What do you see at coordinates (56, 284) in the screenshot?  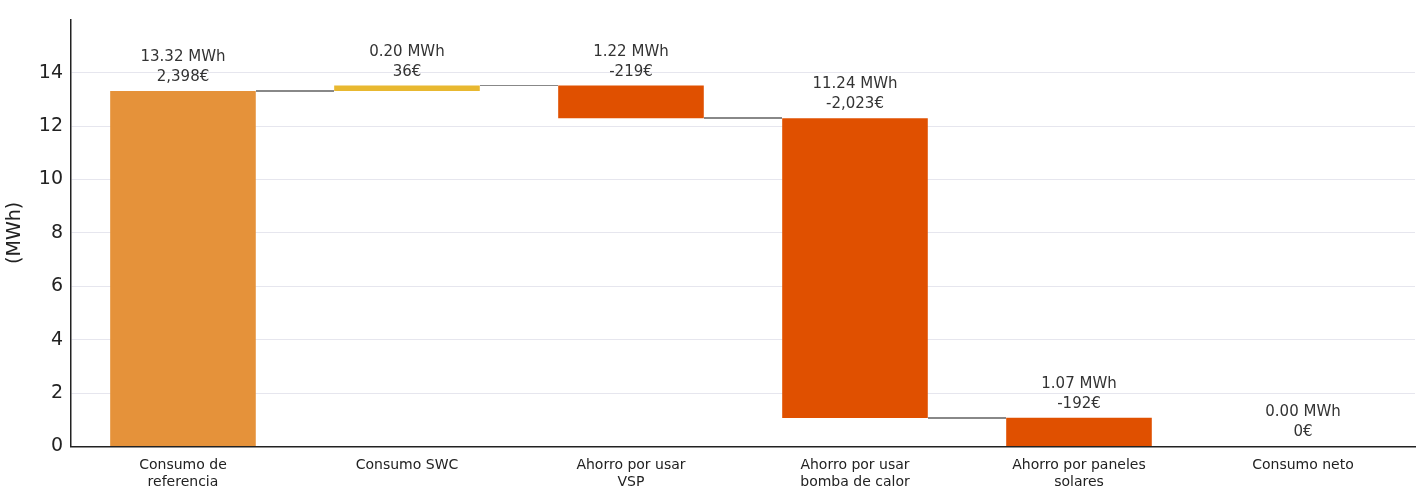 I see `y-tick-label: 6` at bounding box center [56, 284].